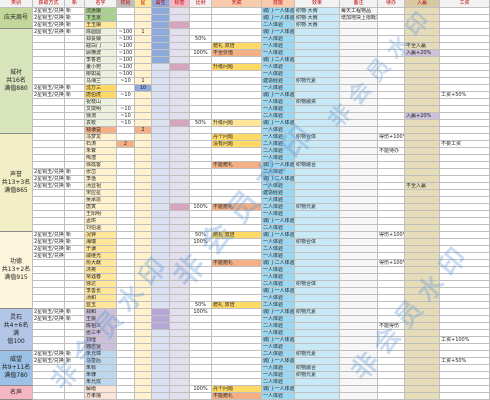 This screenshot has height=400, width=490. Describe the element at coordinates (278, 221) in the screenshot. I see `skill-cell: 城门·一人体验` at that location.